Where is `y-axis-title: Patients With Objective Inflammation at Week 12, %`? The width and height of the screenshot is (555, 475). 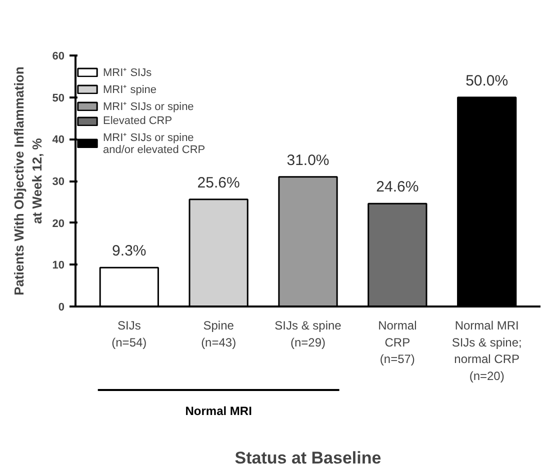
y-axis-title: Patients With Objective Inflammation at Week 12, % is located at coordinates (27, 181).